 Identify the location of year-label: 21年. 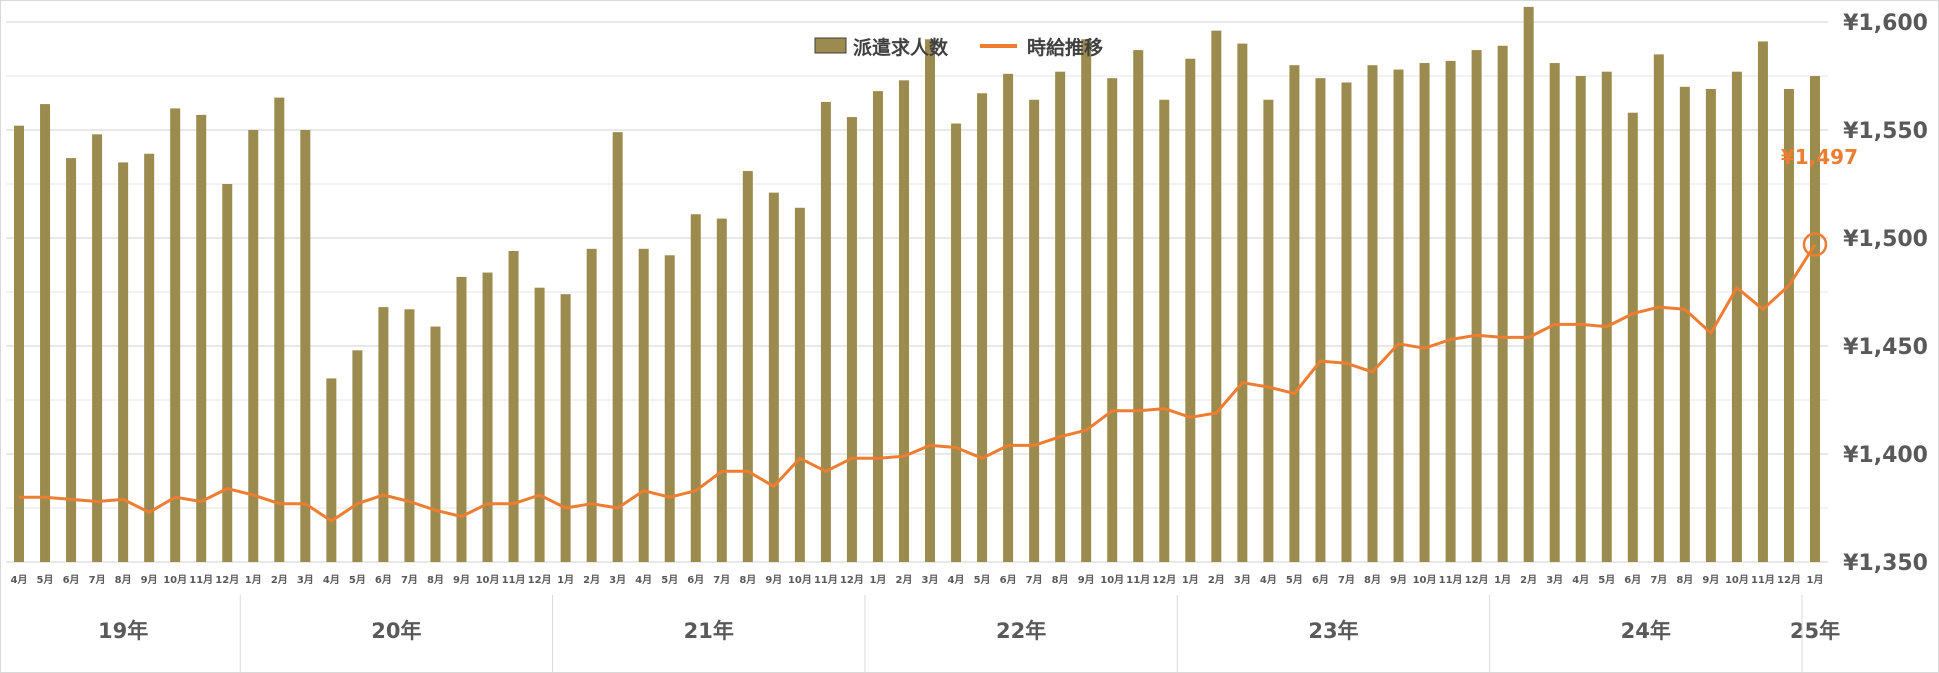
(709, 631).